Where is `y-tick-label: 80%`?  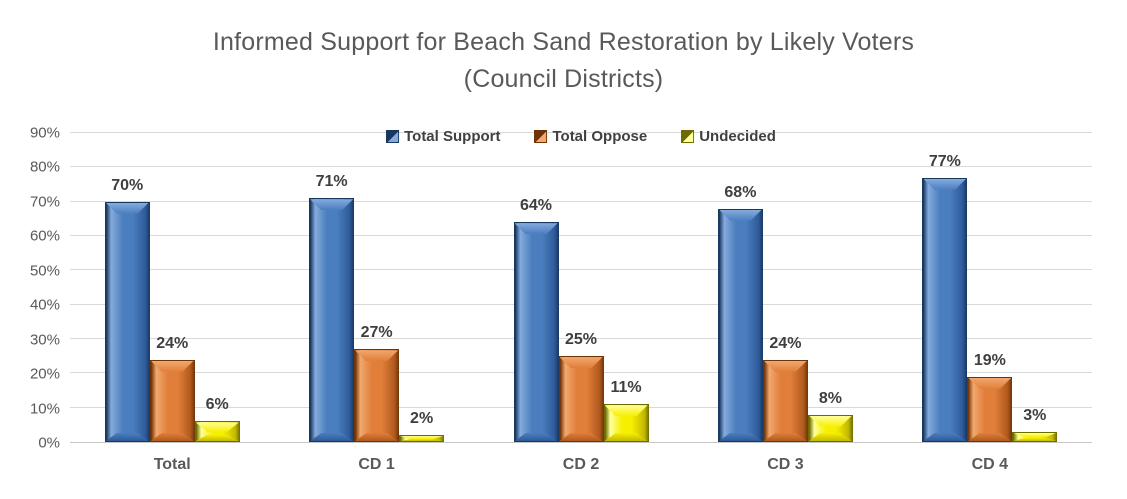 y-tick-label: 80% is located at coordinates (44, 167).